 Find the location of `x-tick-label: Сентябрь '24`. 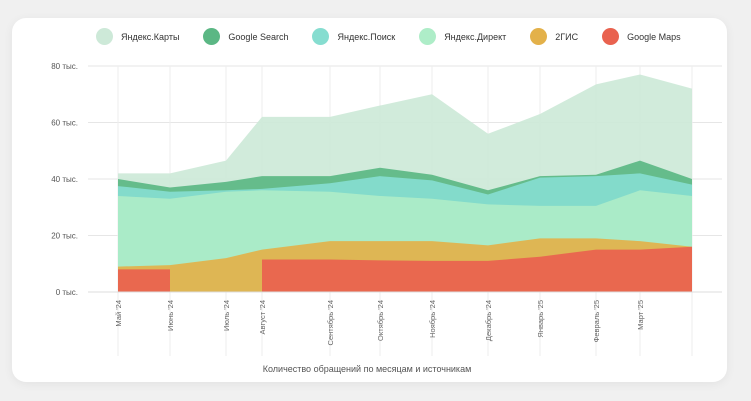

x-tick-label: Сентябрь '24 is located at coordinates (330, 322).